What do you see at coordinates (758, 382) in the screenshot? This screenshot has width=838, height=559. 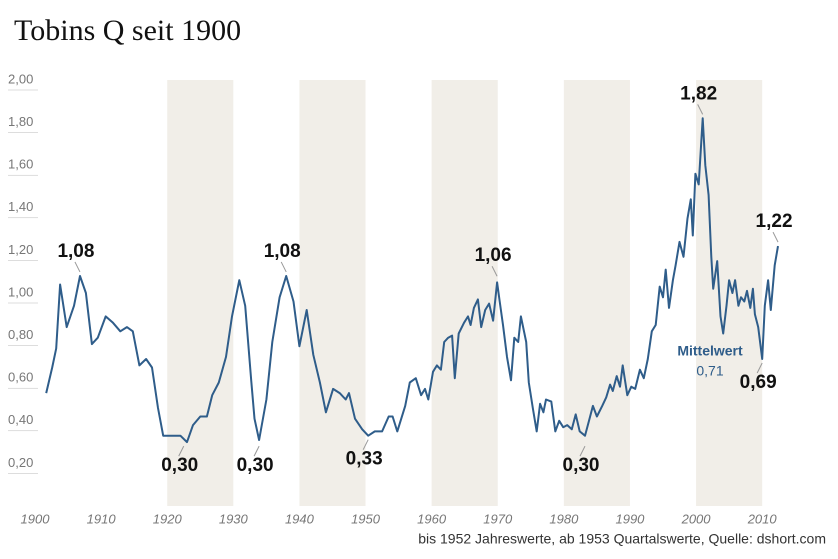 I see `annotation: 0,69` at bounding box center [758, 382].